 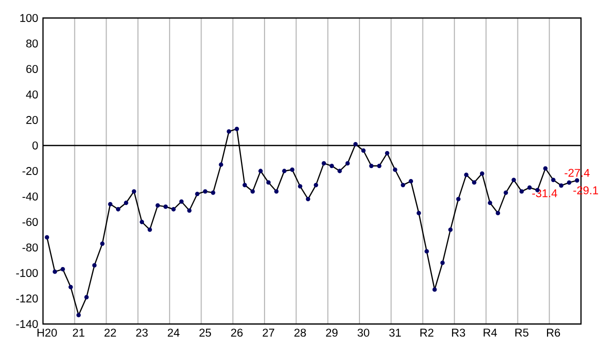 What do you see at coordinates (268, 332) in the screenshot?
I see `x-tick-label: 27` at bounding box center [268, 332].